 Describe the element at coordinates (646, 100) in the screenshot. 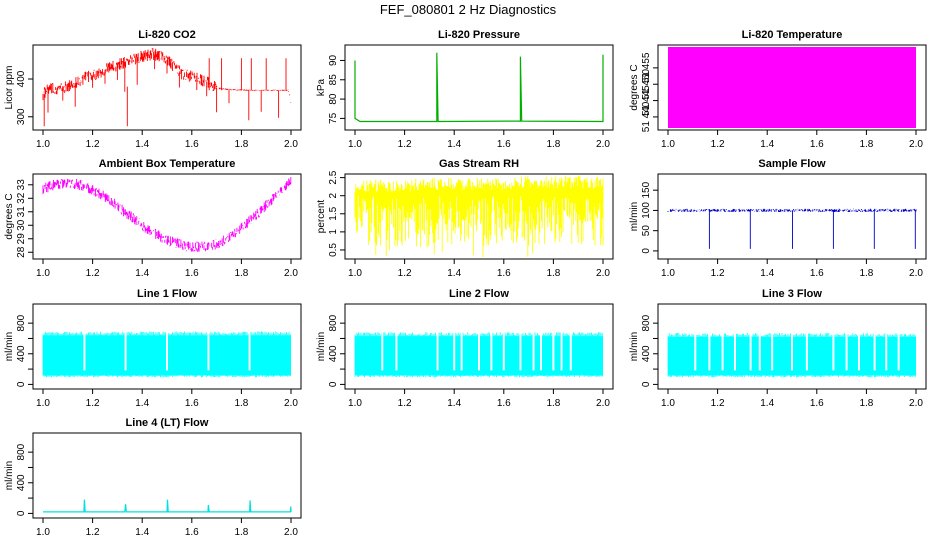

I see `y-tick-label: 51 445` at that location.